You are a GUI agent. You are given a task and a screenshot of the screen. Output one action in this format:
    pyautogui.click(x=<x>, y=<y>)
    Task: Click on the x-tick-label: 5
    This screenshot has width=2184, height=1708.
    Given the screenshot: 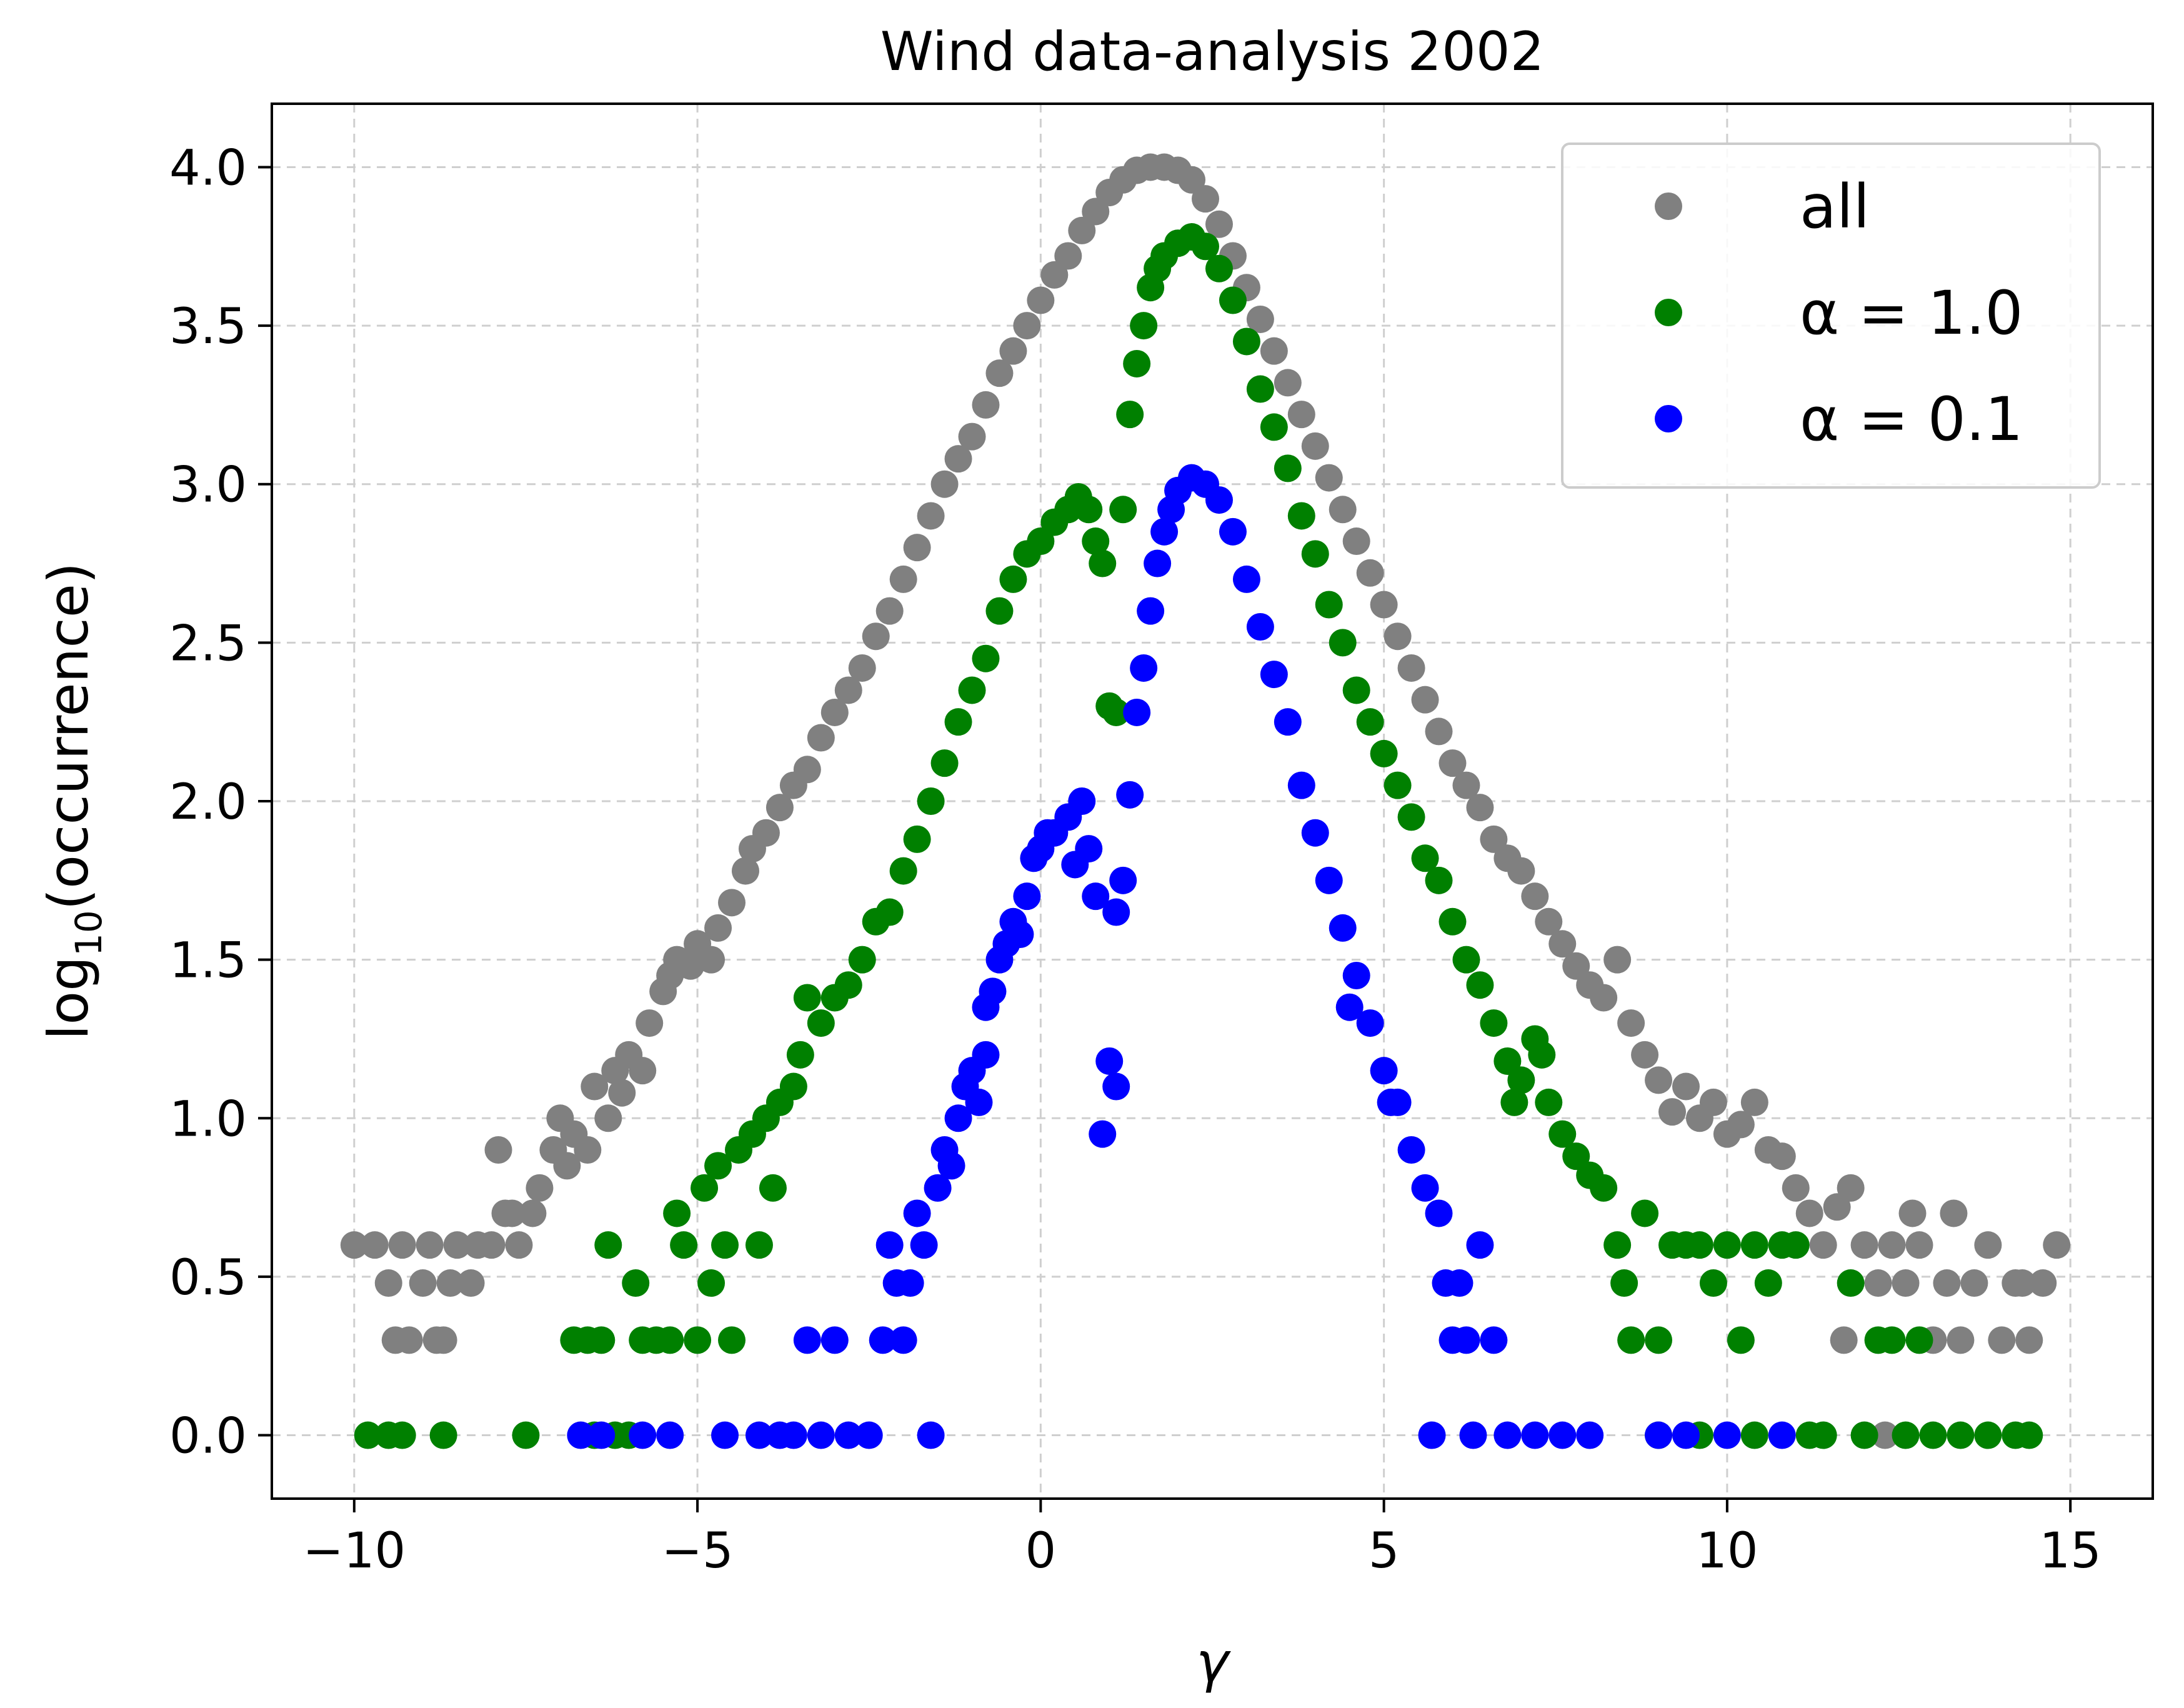 What is the action you would take?
    pyautogui.click(x=1384, y=1551)
    